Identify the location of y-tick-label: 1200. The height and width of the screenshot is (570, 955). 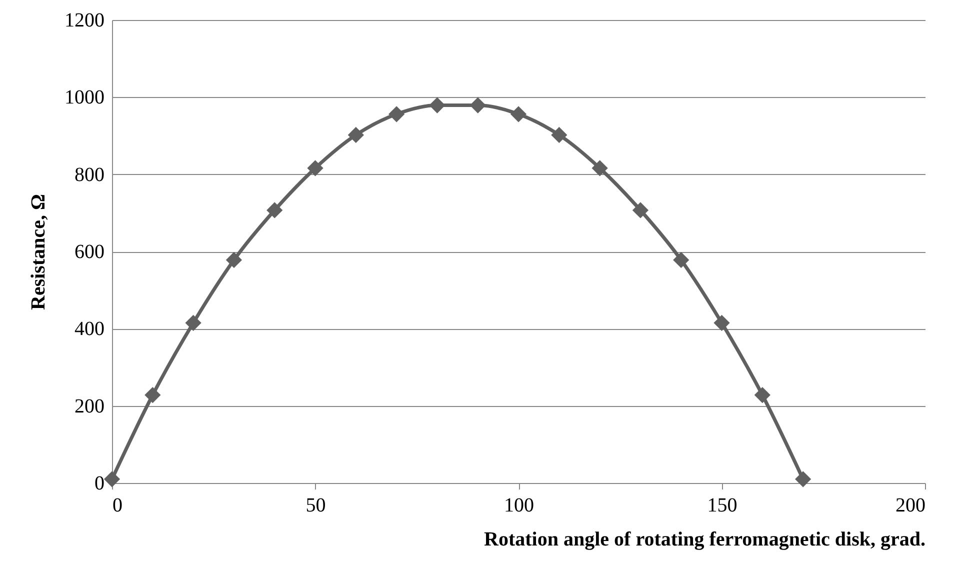
(84, 21).